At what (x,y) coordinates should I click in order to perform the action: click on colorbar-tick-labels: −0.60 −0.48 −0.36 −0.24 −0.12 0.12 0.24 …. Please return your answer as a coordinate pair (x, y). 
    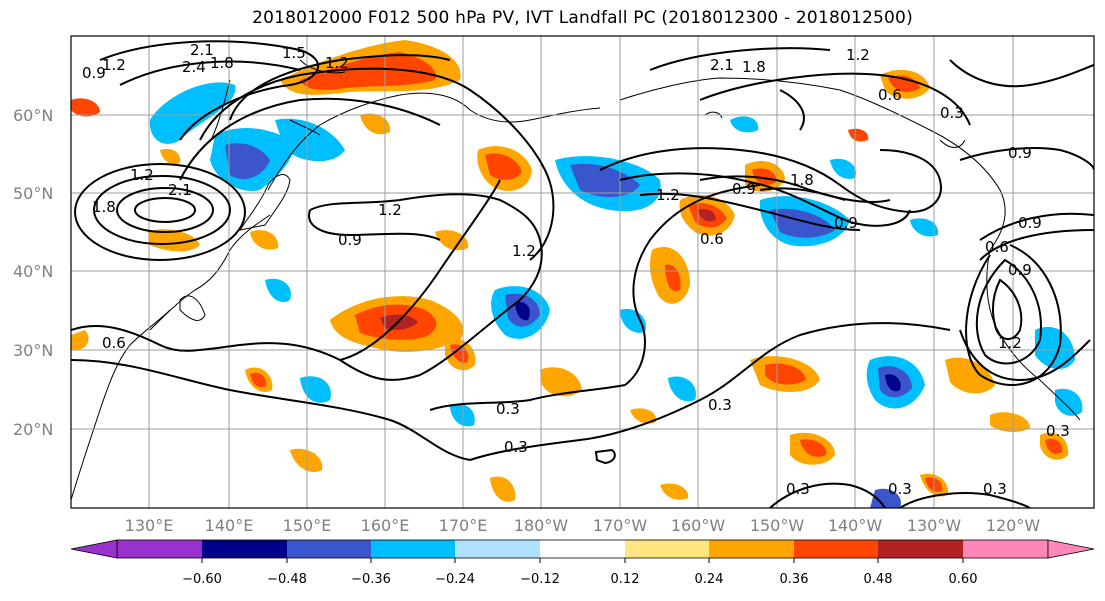
    Looking at the image, I should click on (579, 579).